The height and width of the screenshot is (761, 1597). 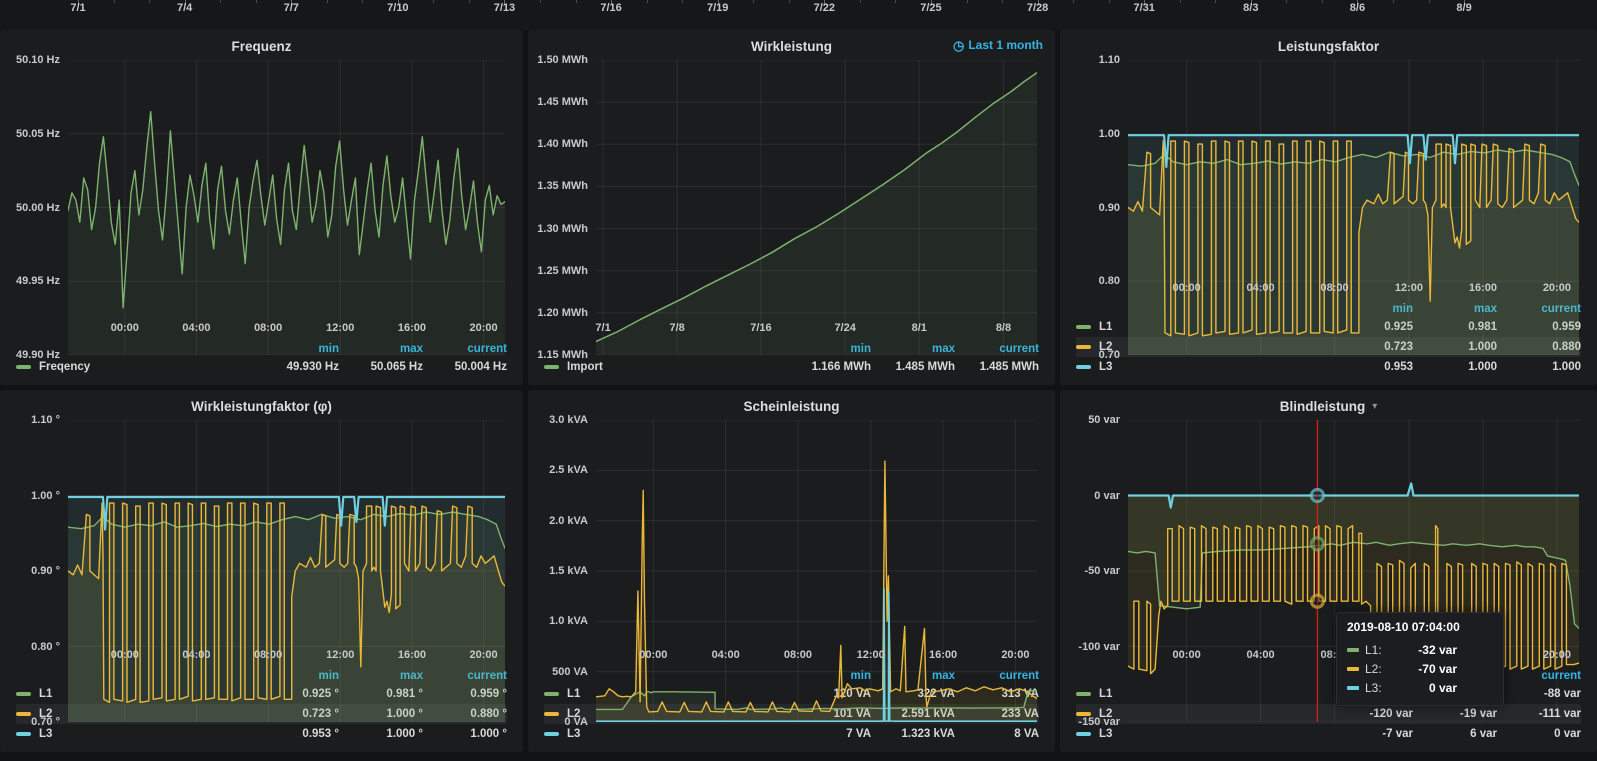 I want to click on x-axis: 00:00 04:00 08:00 12:00 16:00 20:00, so click(x=1353, y=288).